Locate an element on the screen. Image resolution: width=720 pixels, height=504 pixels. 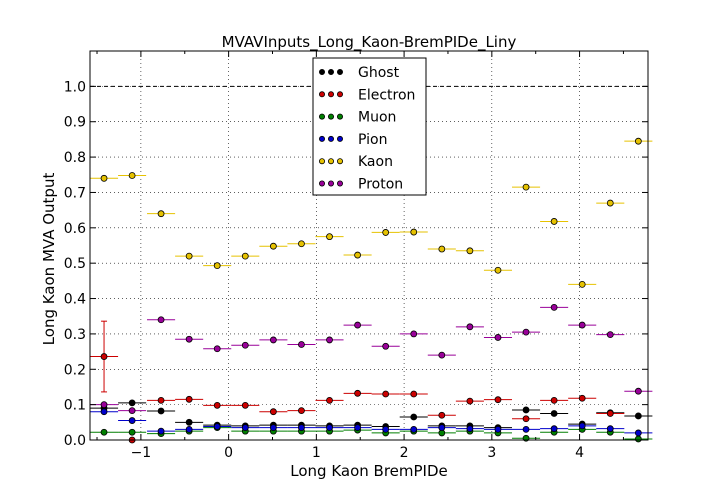
y-tick-label: 0.2 is located at coordinates (75, 370).